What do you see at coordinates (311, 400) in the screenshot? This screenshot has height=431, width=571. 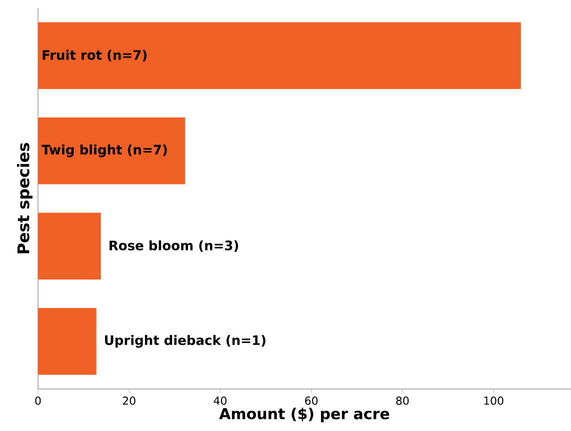 I see `x-tick-label: 60` at bounding box center [311, 400].